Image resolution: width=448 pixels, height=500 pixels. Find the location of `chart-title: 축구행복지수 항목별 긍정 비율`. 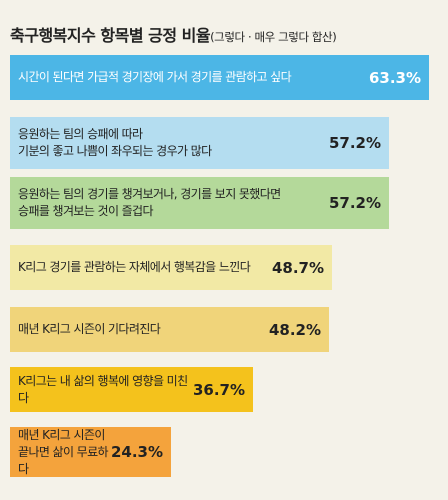

chart-title: 축구행복지수 항목별 긍정 비율 is located at coordinates (110, 35).